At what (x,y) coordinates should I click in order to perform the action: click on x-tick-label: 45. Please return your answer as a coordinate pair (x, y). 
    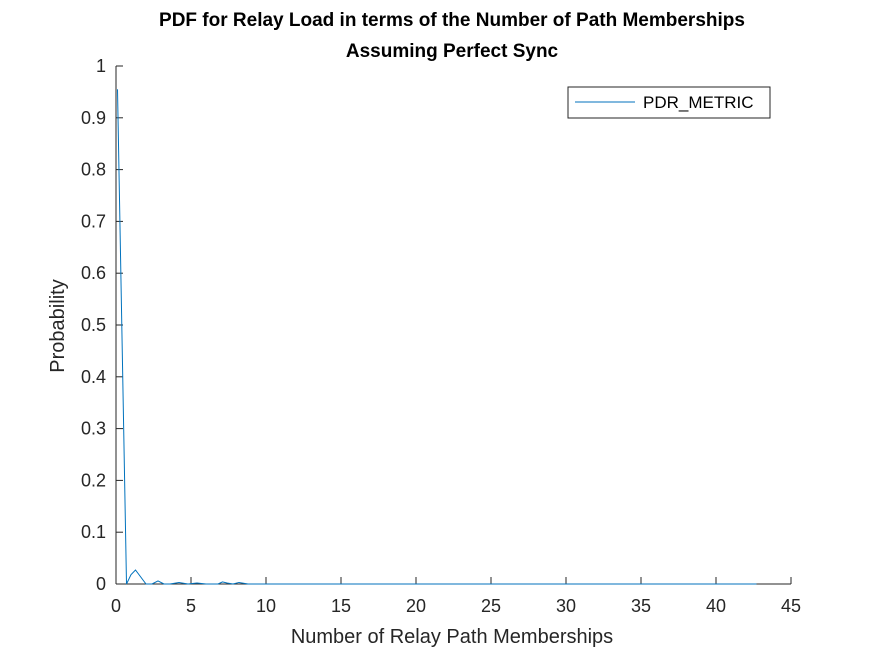
    Looking at the image, I should click on (791, 606).